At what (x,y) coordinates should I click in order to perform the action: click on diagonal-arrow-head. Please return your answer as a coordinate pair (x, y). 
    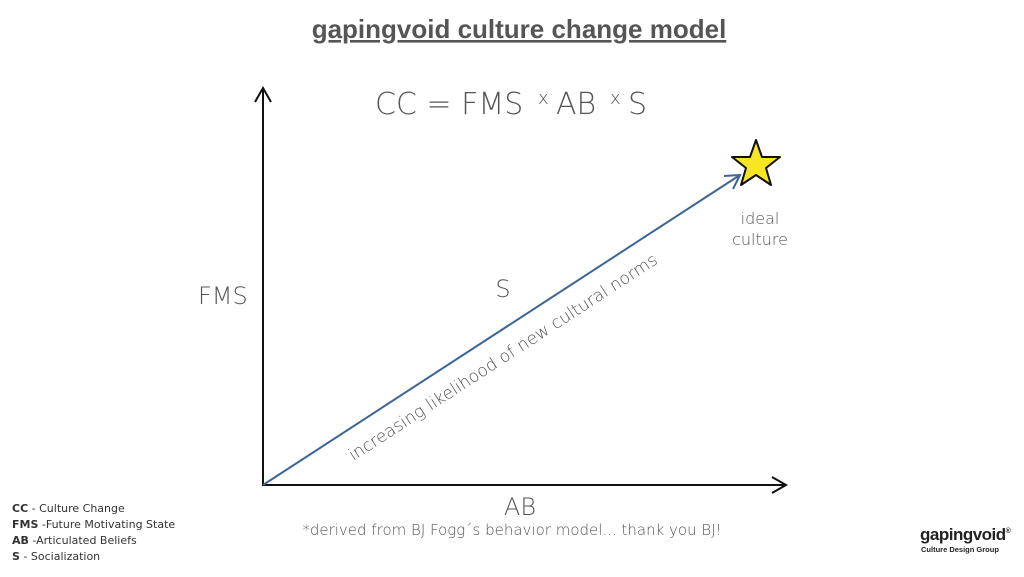
    Looking at the image, I should click on (732, 181).